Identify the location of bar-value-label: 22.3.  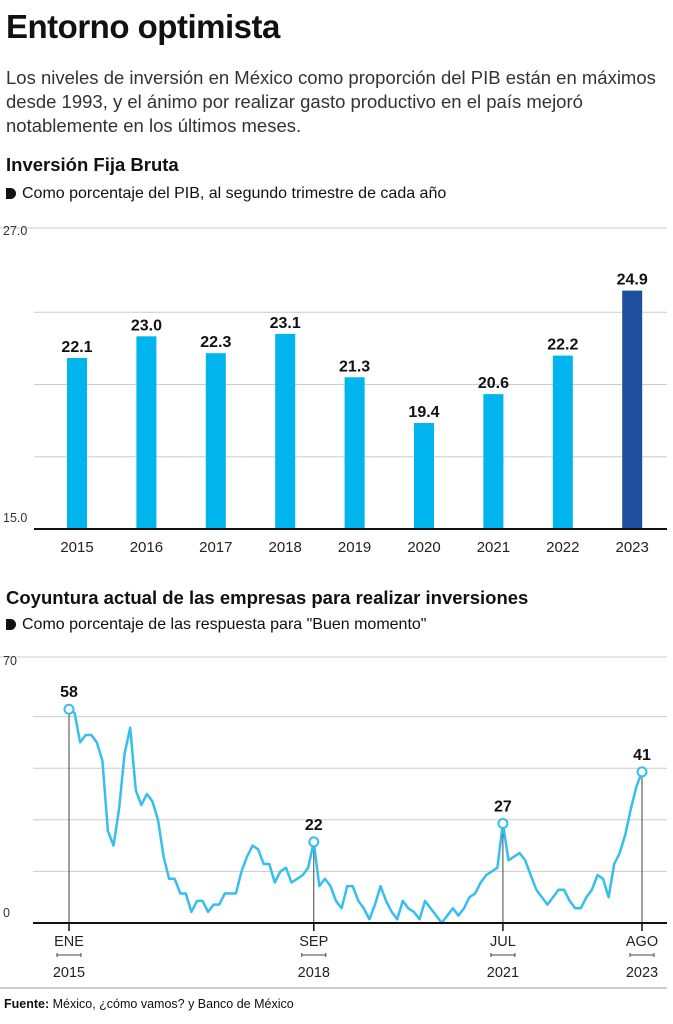
(215, 342).